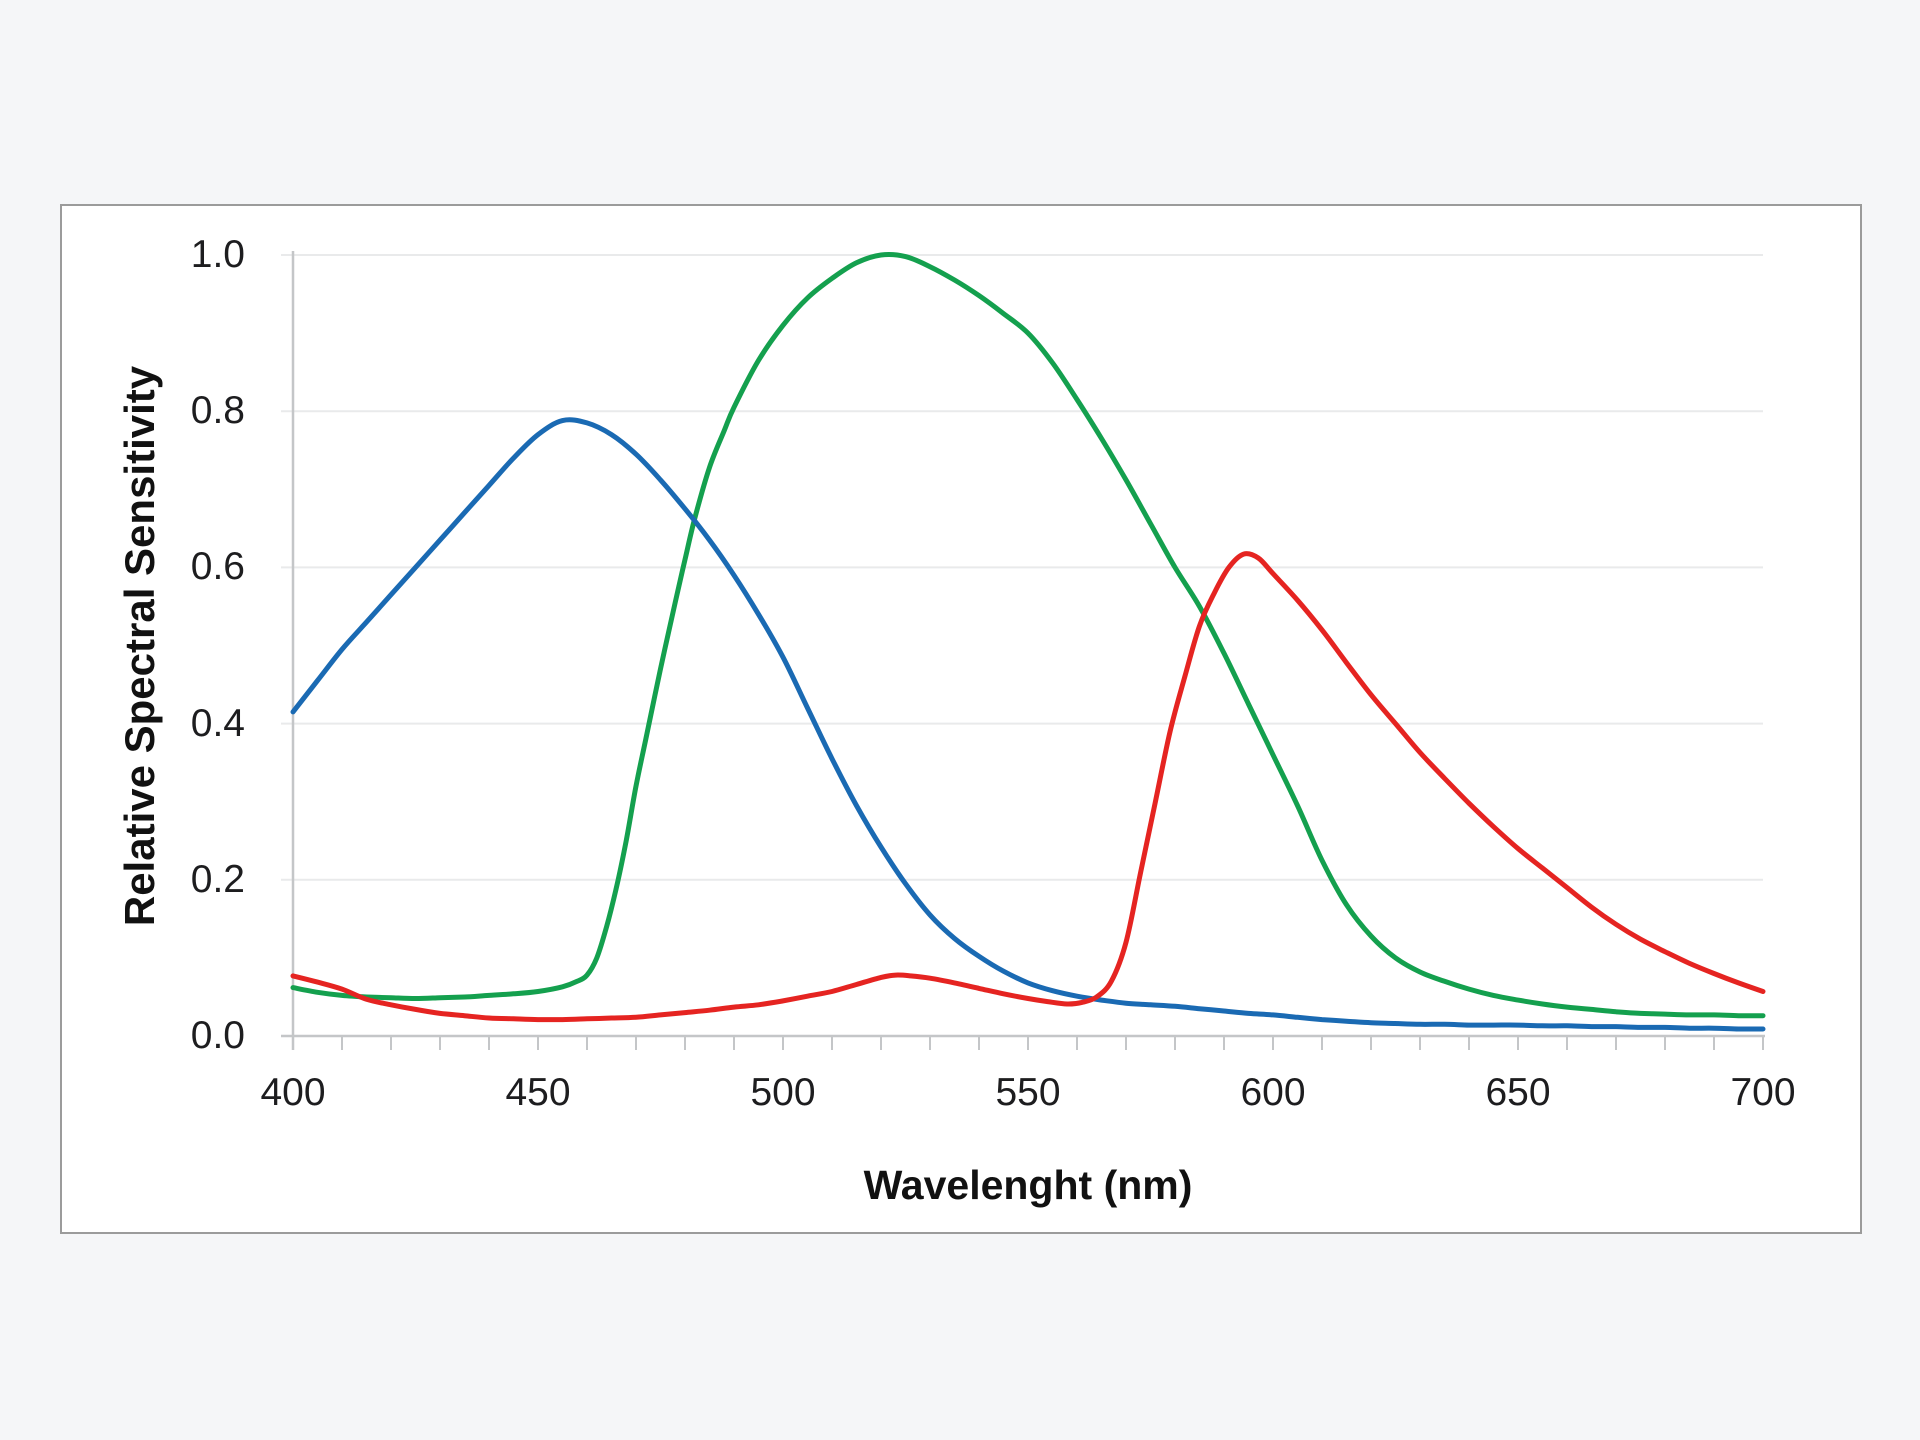 This screenshot has height=1440, width=1920. Describe the element at coordinates (1028, 1092) in the screenshot. I see `x-tick-label-550: 550` at that location.